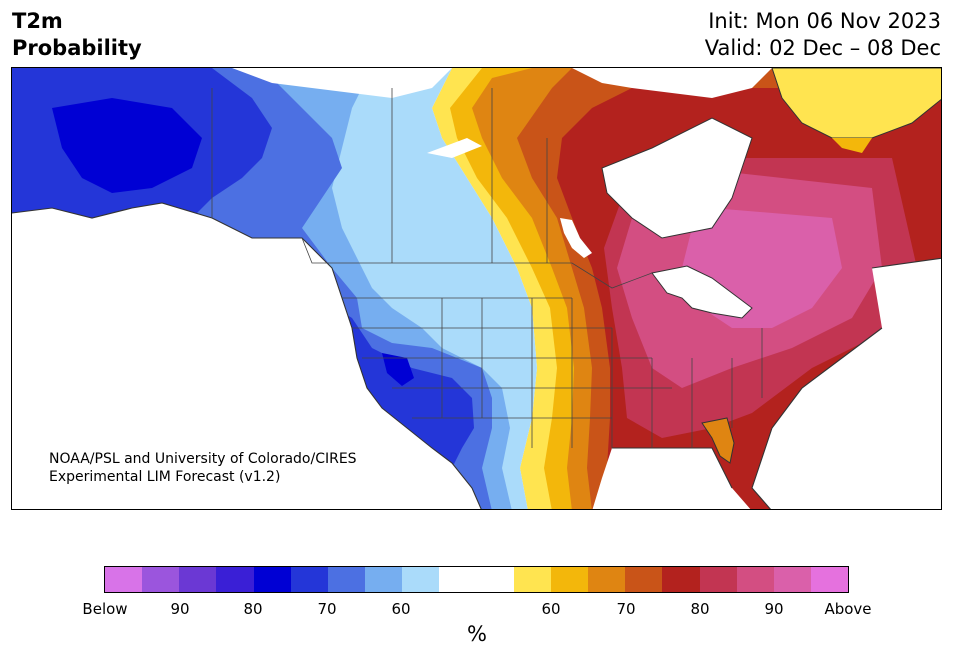 This screenshot has width=953, height=659. What do you see at coordinates (105, 609) in the screenshot?
I see `tick-label: Below` at bounding box center [105, 609].